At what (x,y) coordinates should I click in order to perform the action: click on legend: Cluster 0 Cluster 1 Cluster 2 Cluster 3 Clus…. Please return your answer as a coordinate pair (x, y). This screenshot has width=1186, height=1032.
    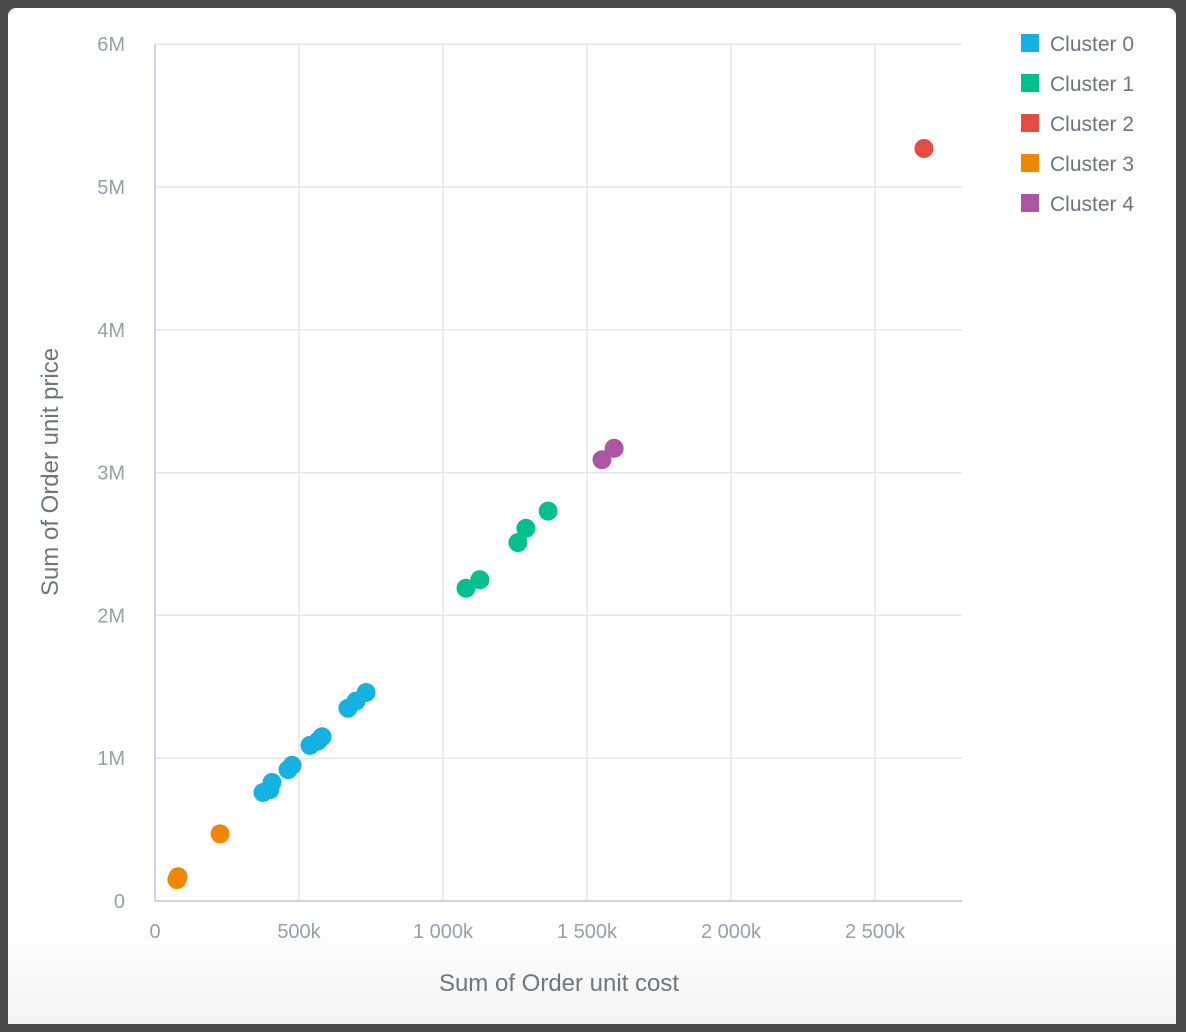
    Looking at the image, I should click on (1077, 124).